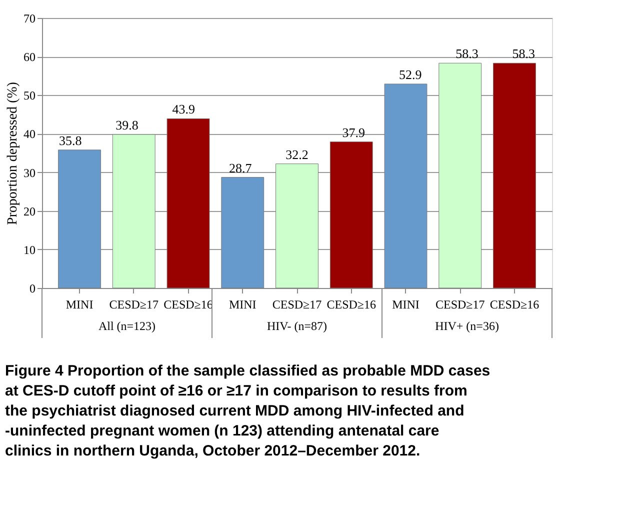 The image size is (635, 532). What do you see at coordinates (13, 154) in the screenshot?
I see `y-axis-title: Proportion depressed (%)` at bounding box center [13, 154].